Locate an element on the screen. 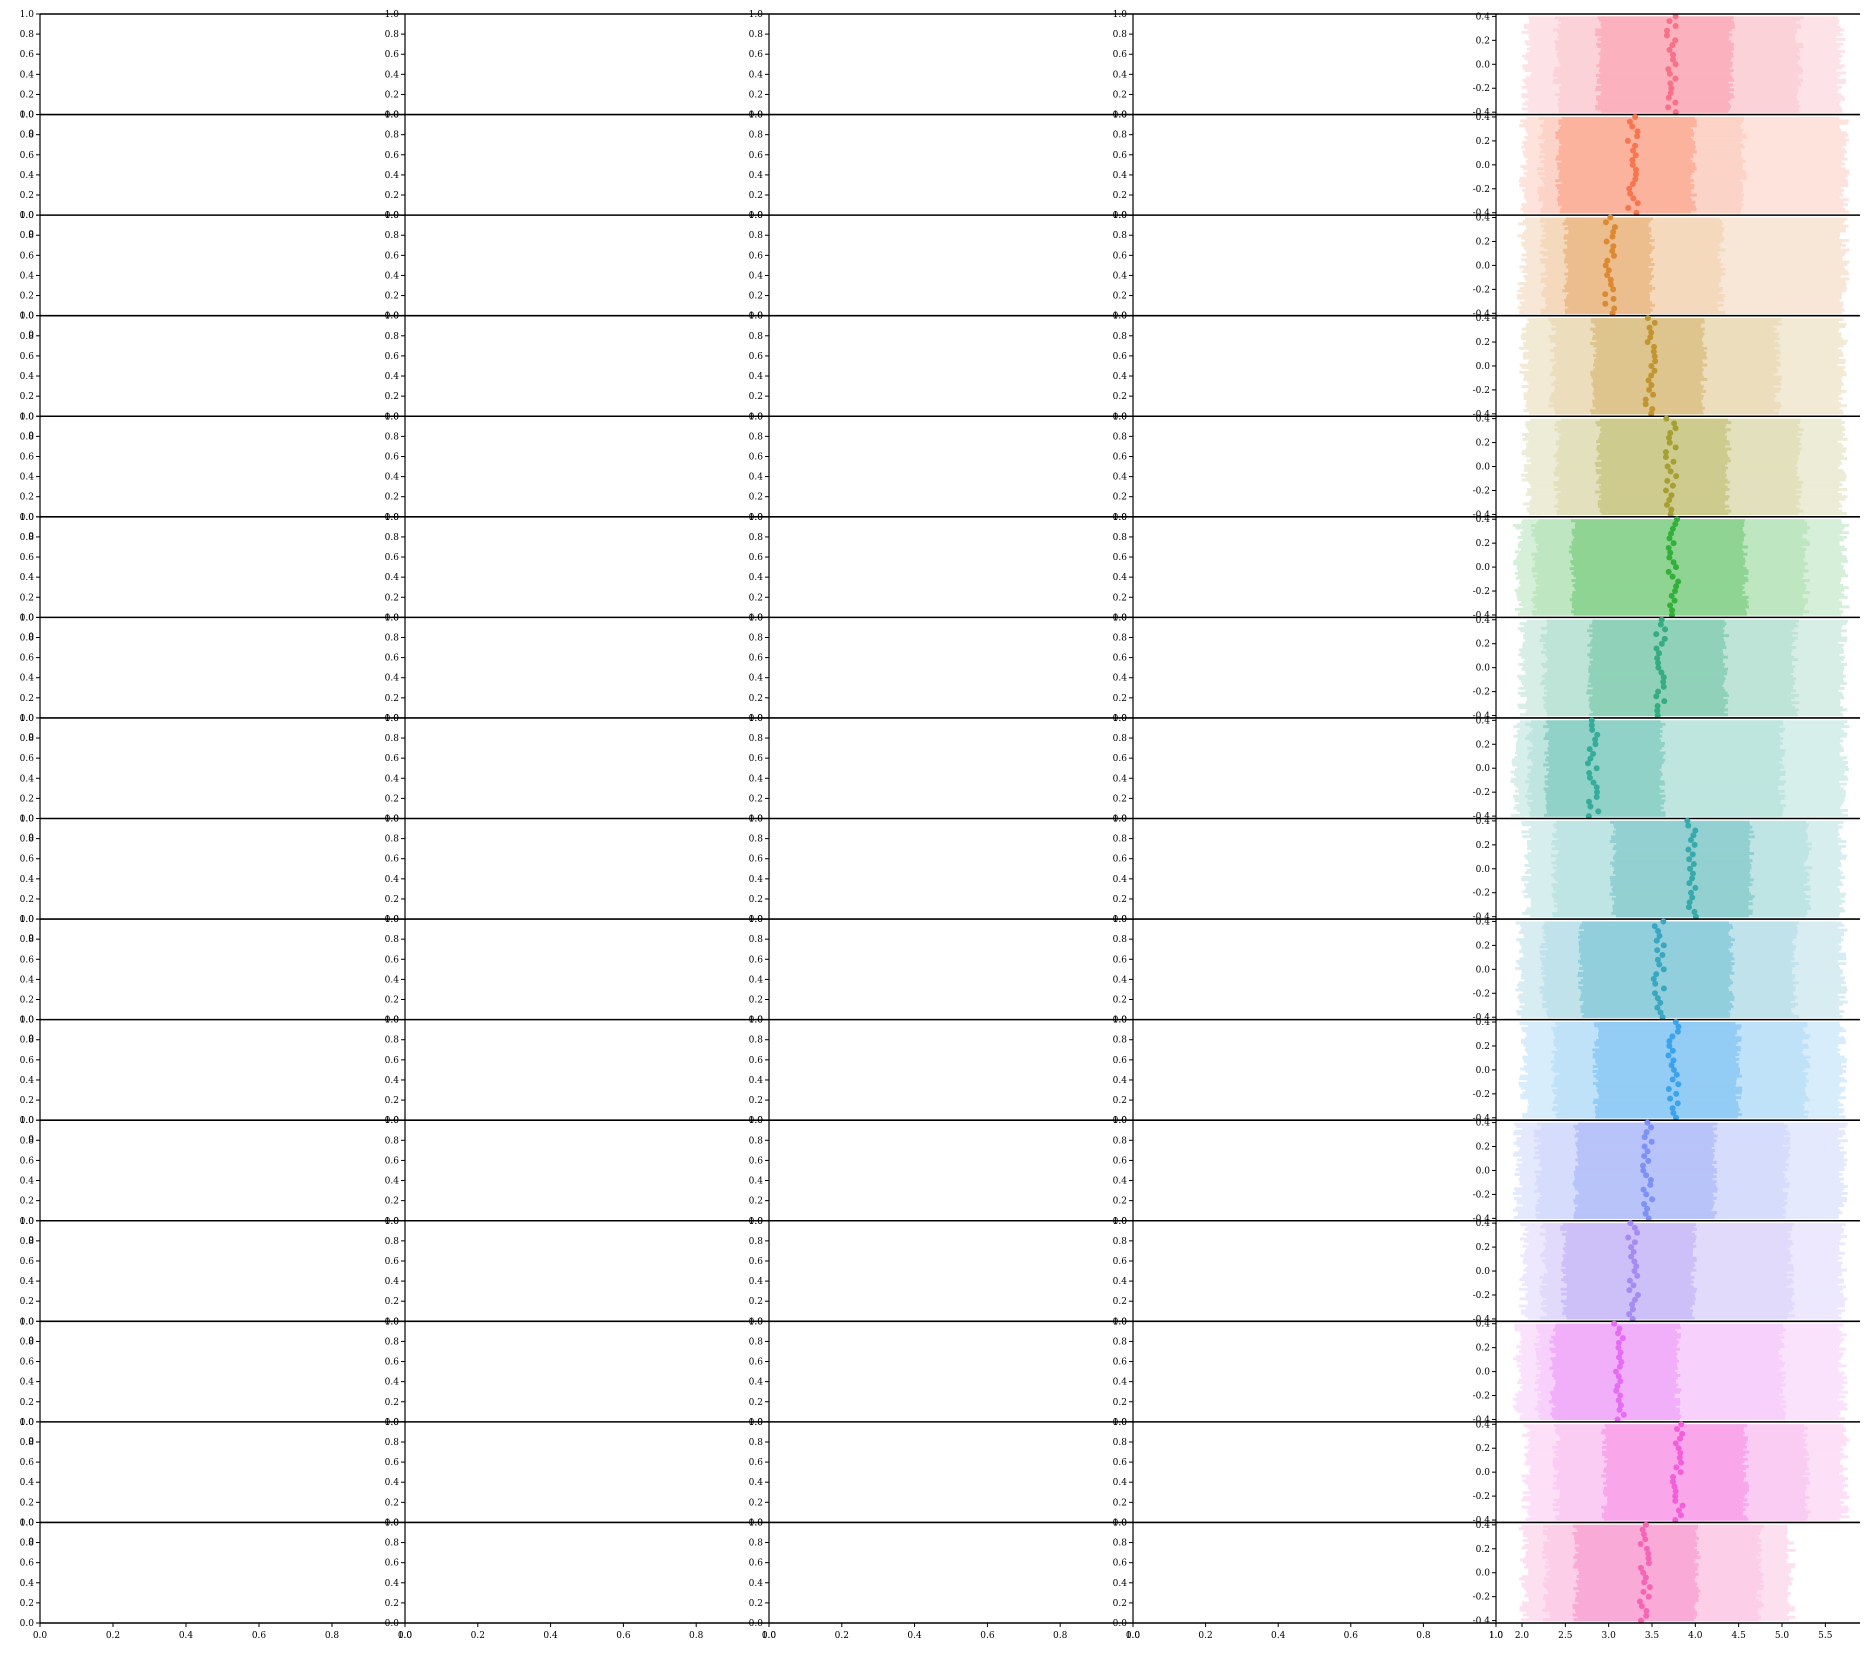 This screenshot has height=1656, width=1872. subplot-r4-c2: 0.0 0.2 0.4 0.6 0.8 1.0 is located at coordinates (941, 467).